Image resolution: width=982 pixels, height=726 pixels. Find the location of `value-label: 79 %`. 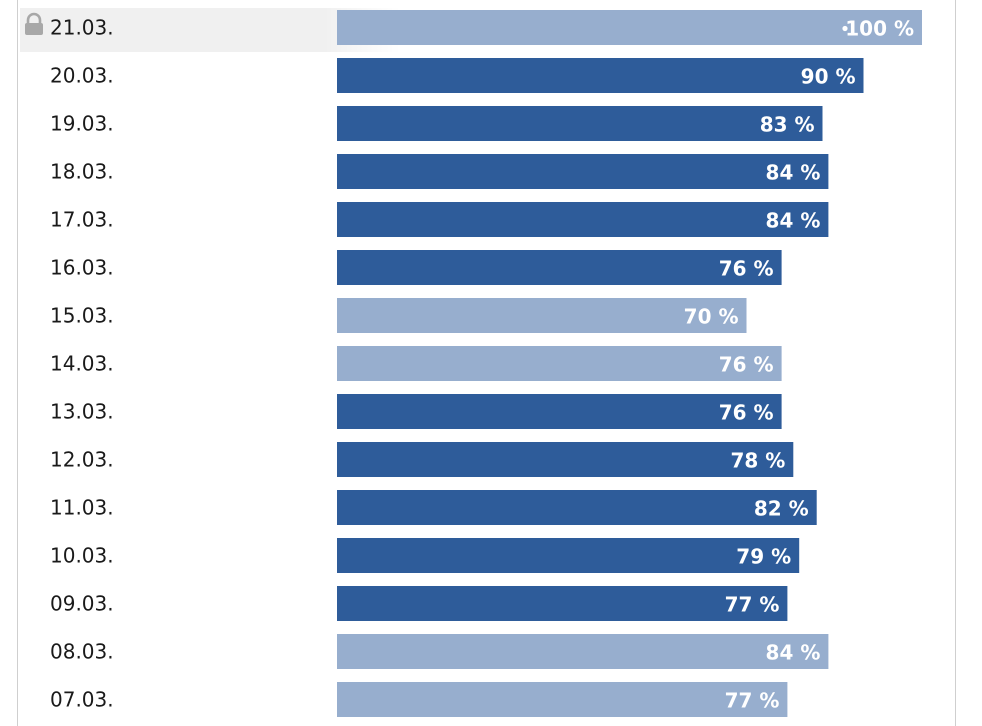

value-label: 79 % is located at coordinates (763, 557).